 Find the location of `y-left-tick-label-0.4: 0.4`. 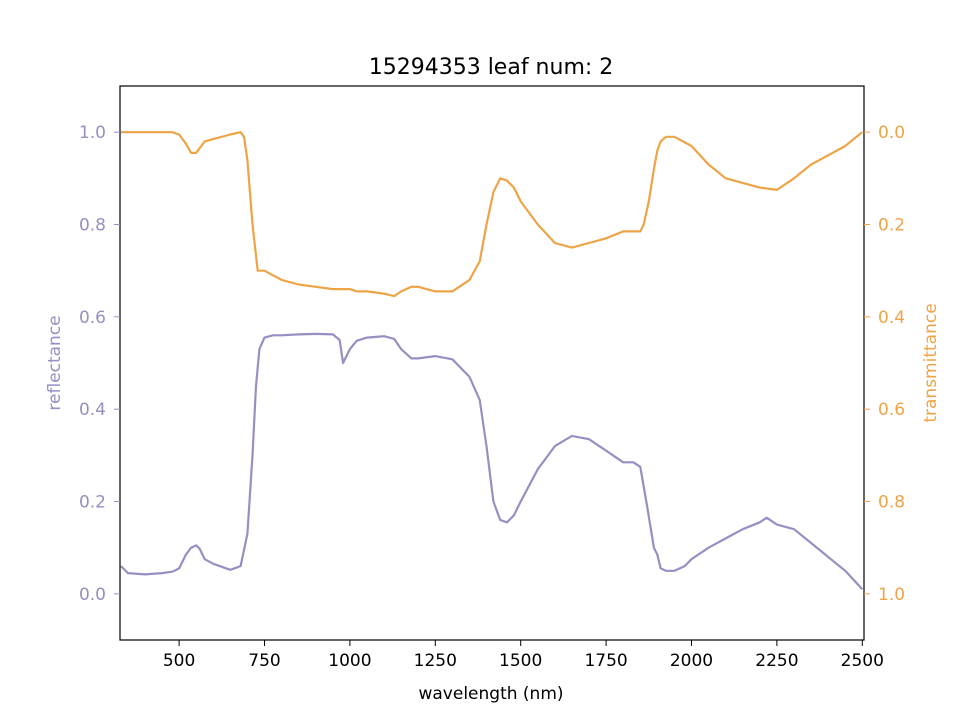

y-left-tick-label-0.4: 0.4 is located at coordinates (92, 410).